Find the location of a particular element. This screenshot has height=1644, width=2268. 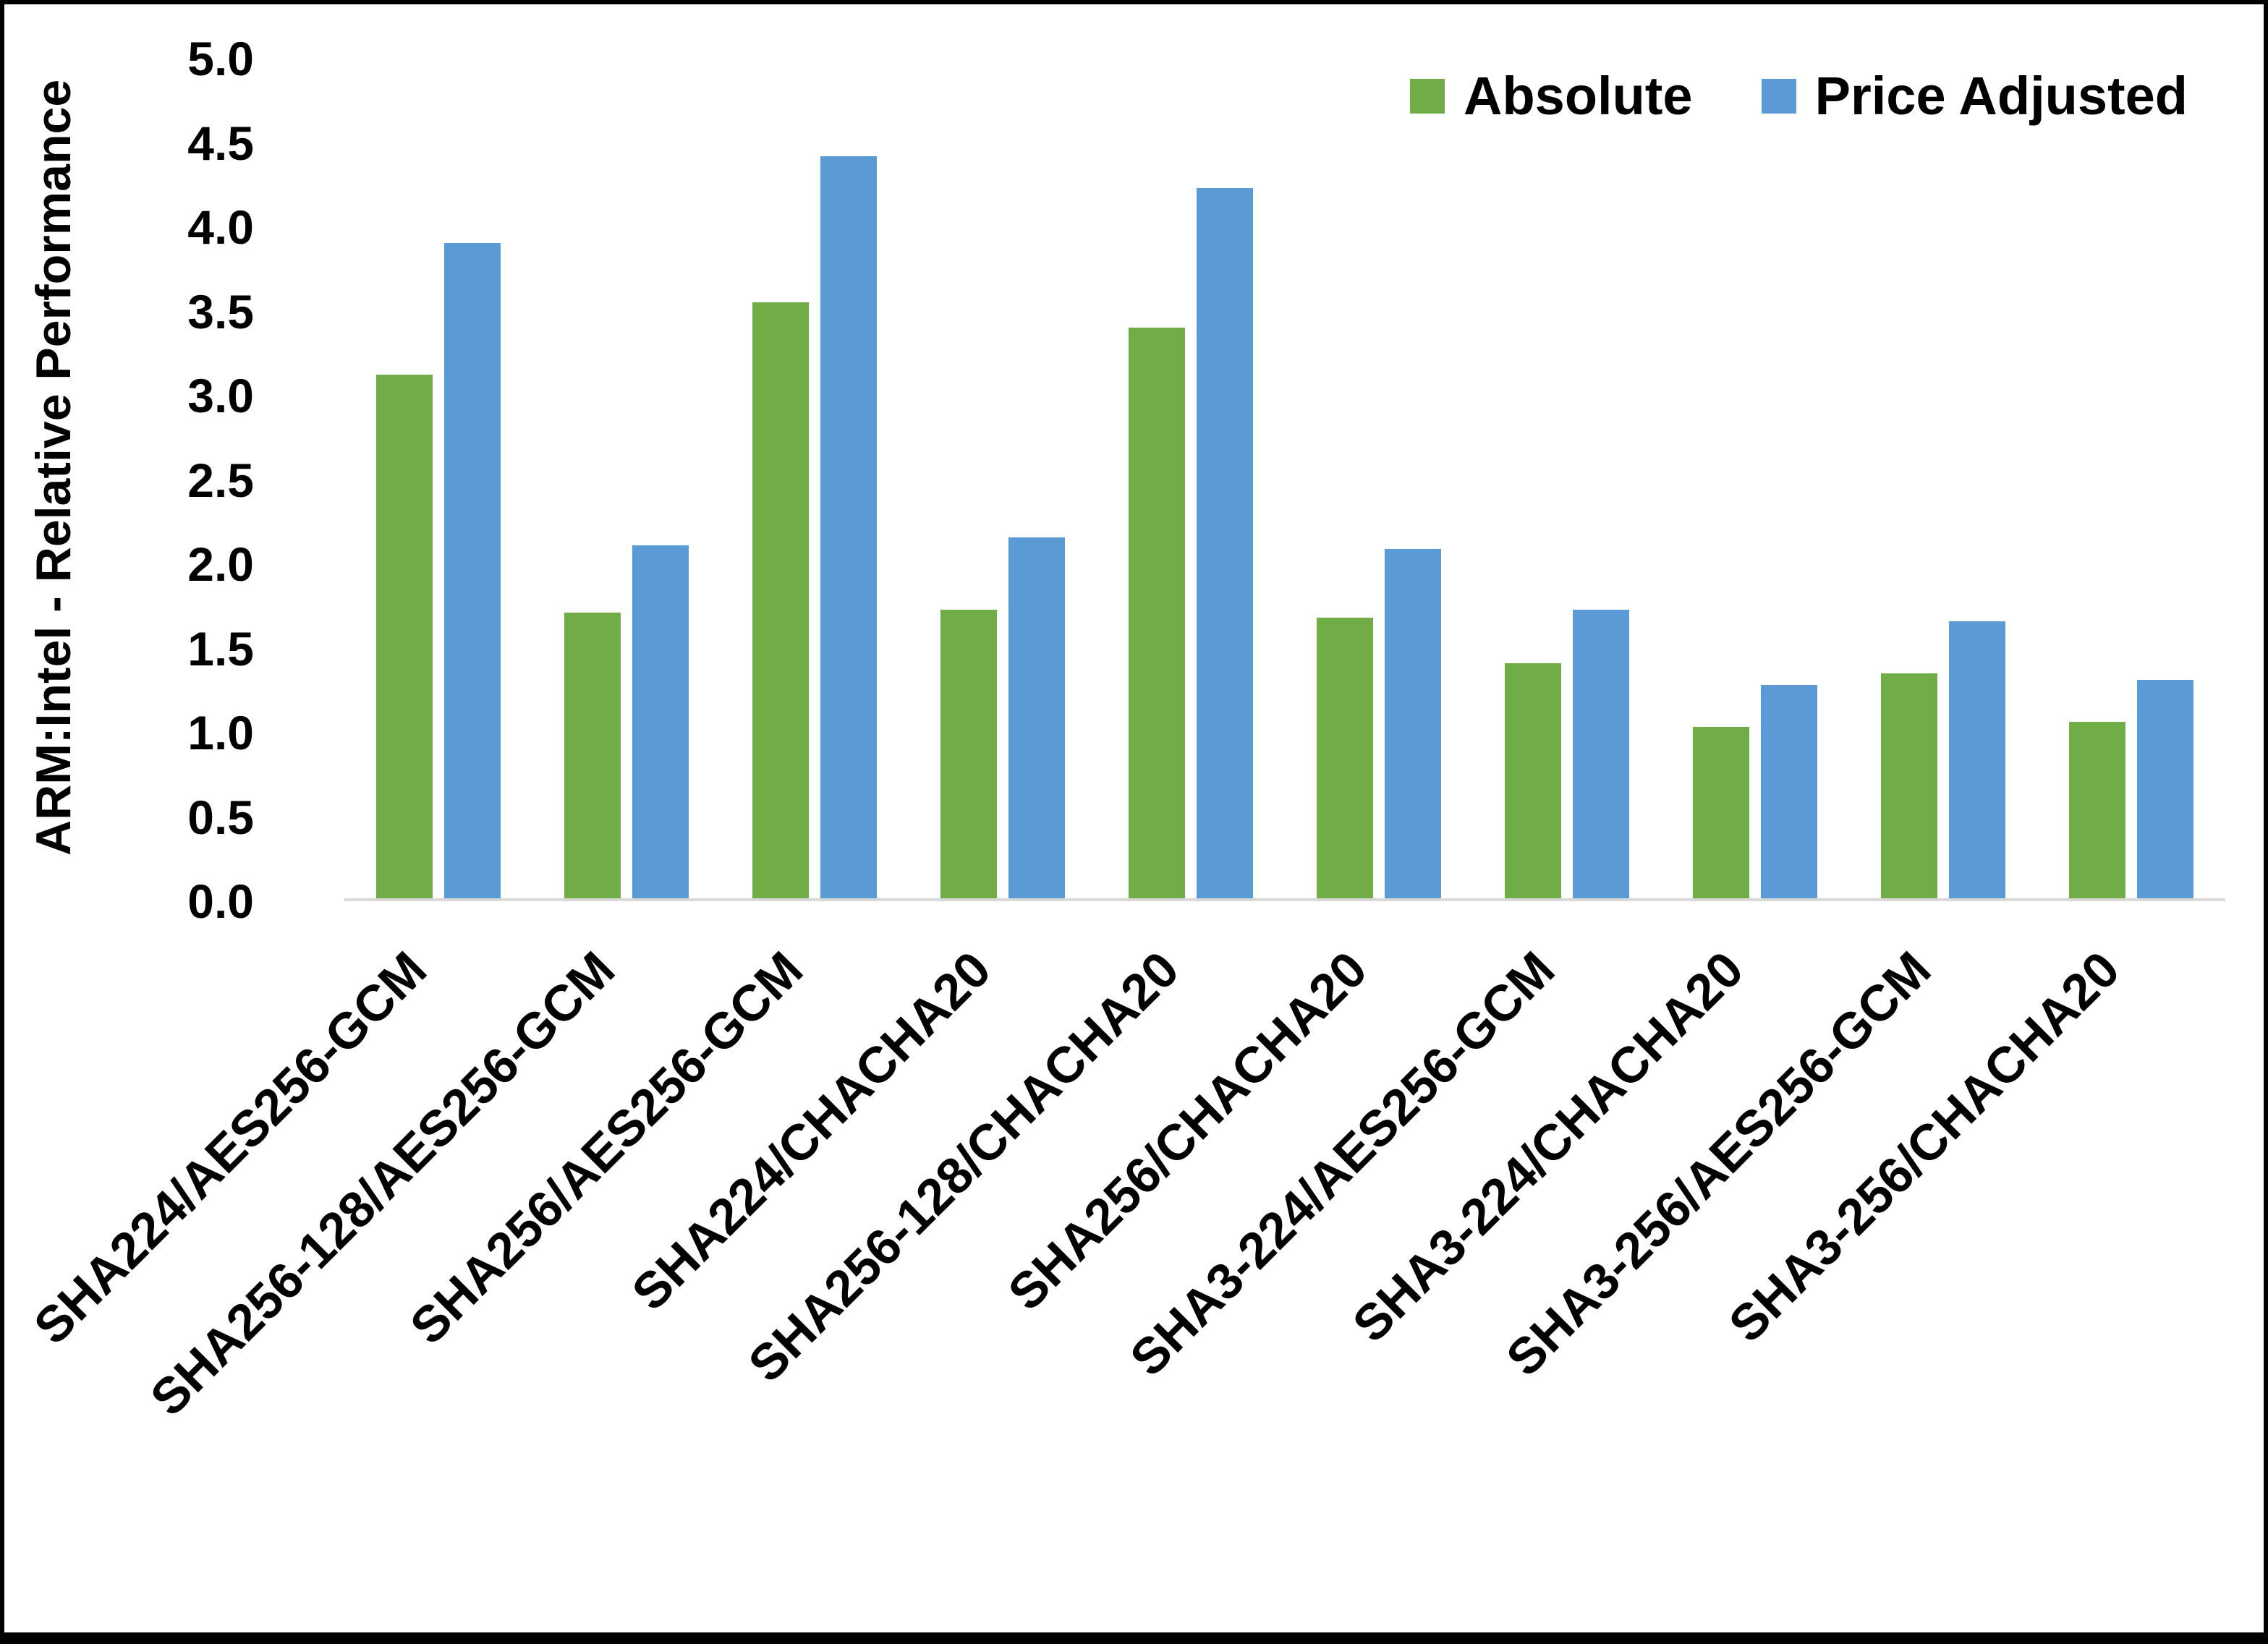

y-tick-label: 1.0 is located at coordinates (220, 732).